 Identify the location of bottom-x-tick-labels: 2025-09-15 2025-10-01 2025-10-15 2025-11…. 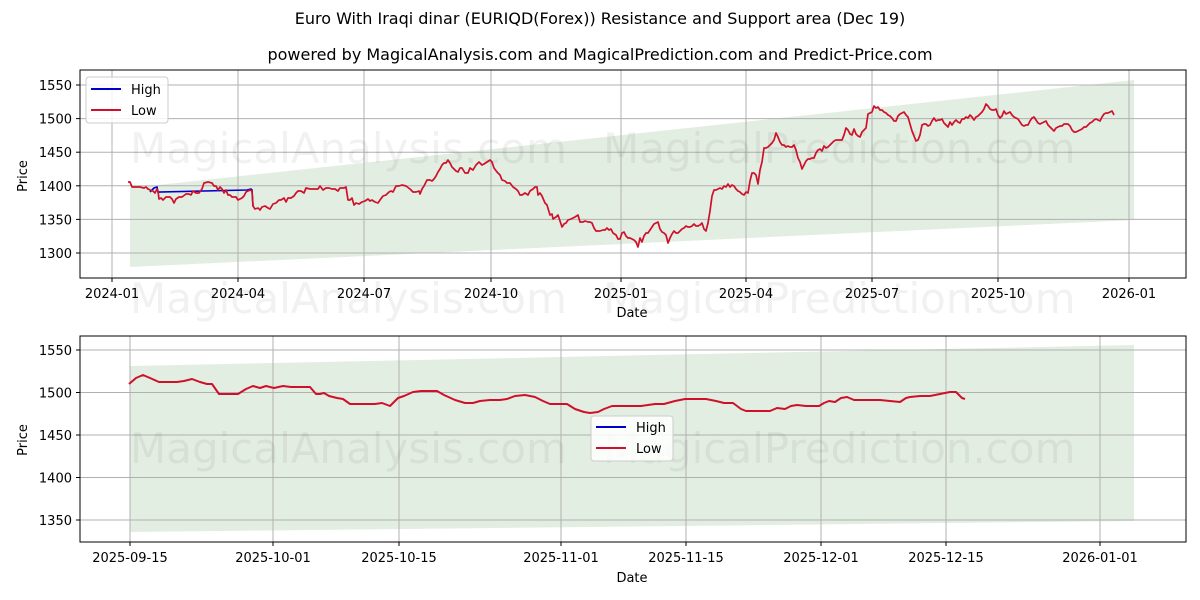
(615, 558).